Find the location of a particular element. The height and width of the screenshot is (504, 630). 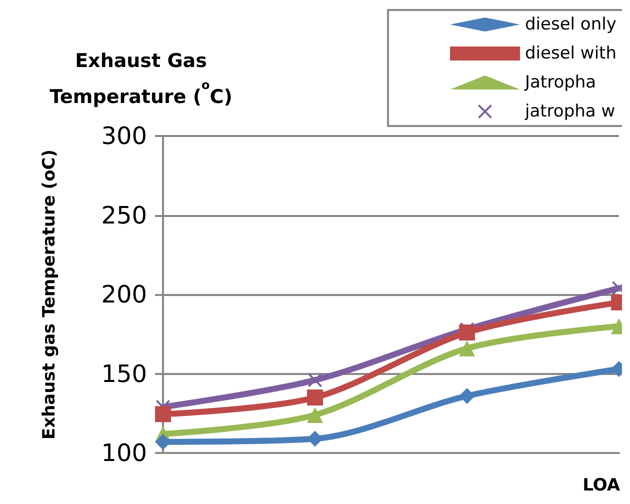

legend-label: diesel only is located at coordinates (570, 24).